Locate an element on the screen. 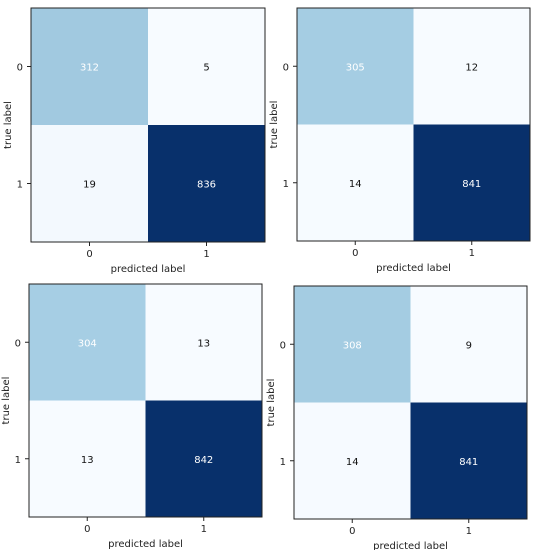  cell-value-label: 12 is located at coordinates (471, 67).